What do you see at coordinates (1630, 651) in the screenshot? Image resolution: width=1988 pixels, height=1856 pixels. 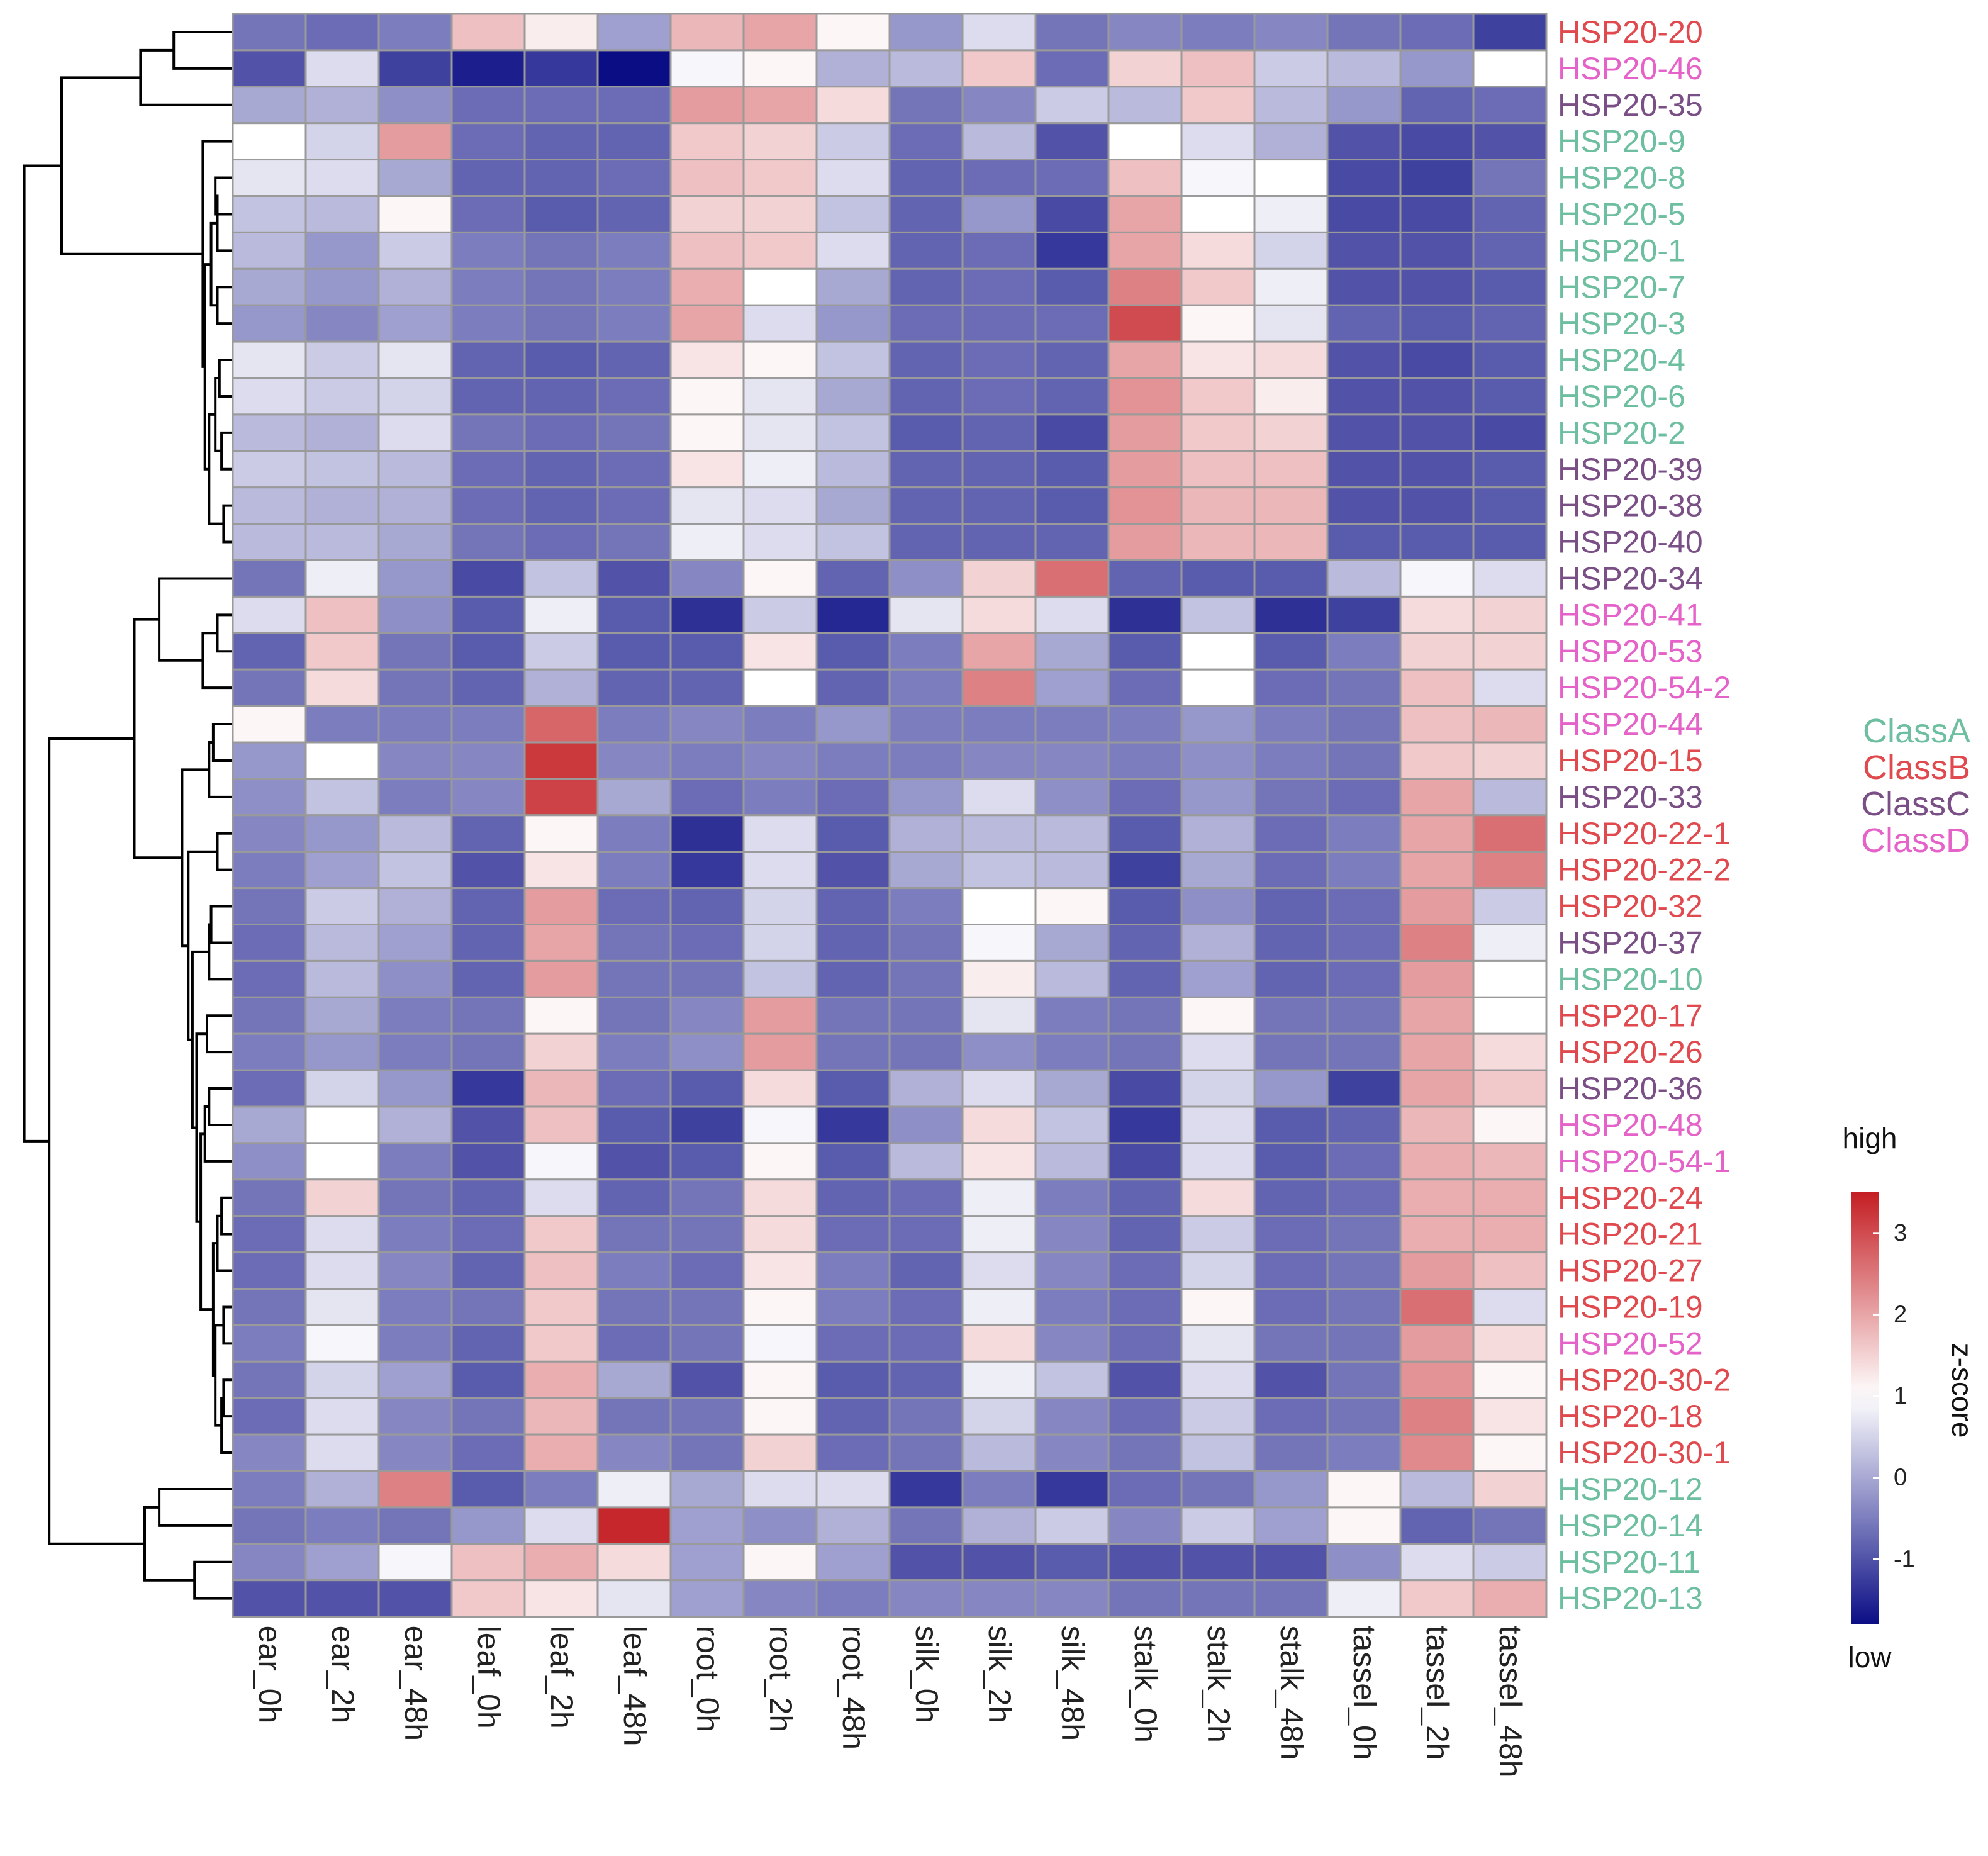 I see `row-label: HSP20-53` at bounding box center [1630, 651].